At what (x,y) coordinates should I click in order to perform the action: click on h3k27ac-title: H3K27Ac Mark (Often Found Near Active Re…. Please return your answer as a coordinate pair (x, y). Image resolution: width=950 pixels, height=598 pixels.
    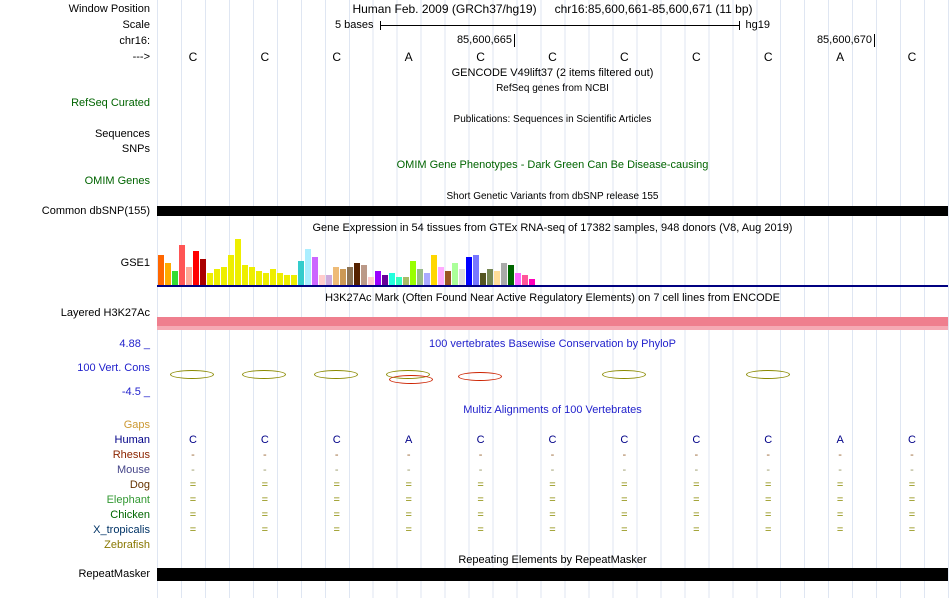
    Looking at the image, I should click on (552, 298).